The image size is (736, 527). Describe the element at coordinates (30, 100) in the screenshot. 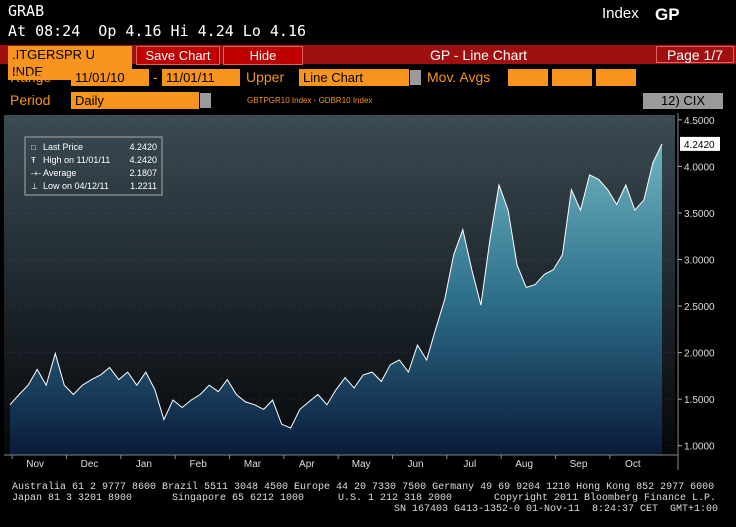

I see `period-label: Period` at that location.